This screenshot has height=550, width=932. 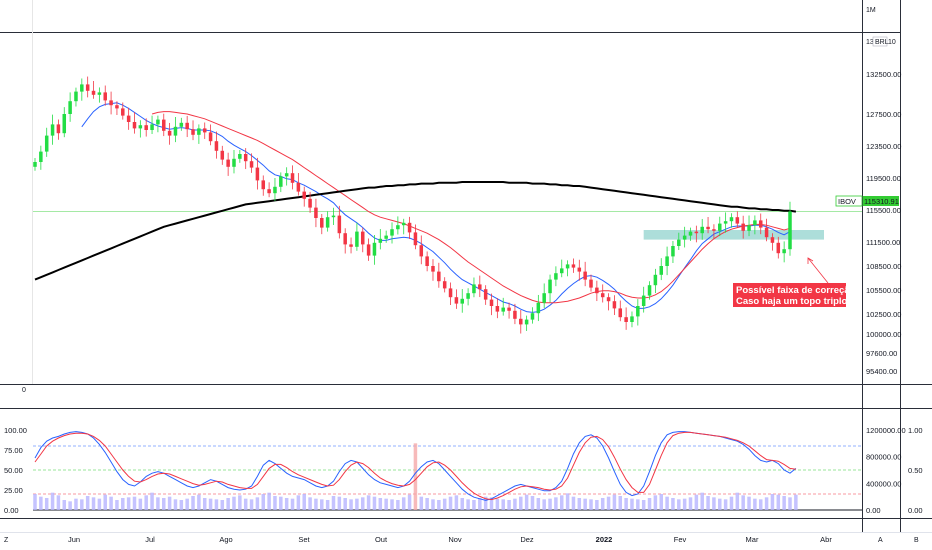 I want to click on time-axis: Jun Jul Ago Set Out Nov Dez 2022 Fev Mar Abr, so click(x=450, y=539).